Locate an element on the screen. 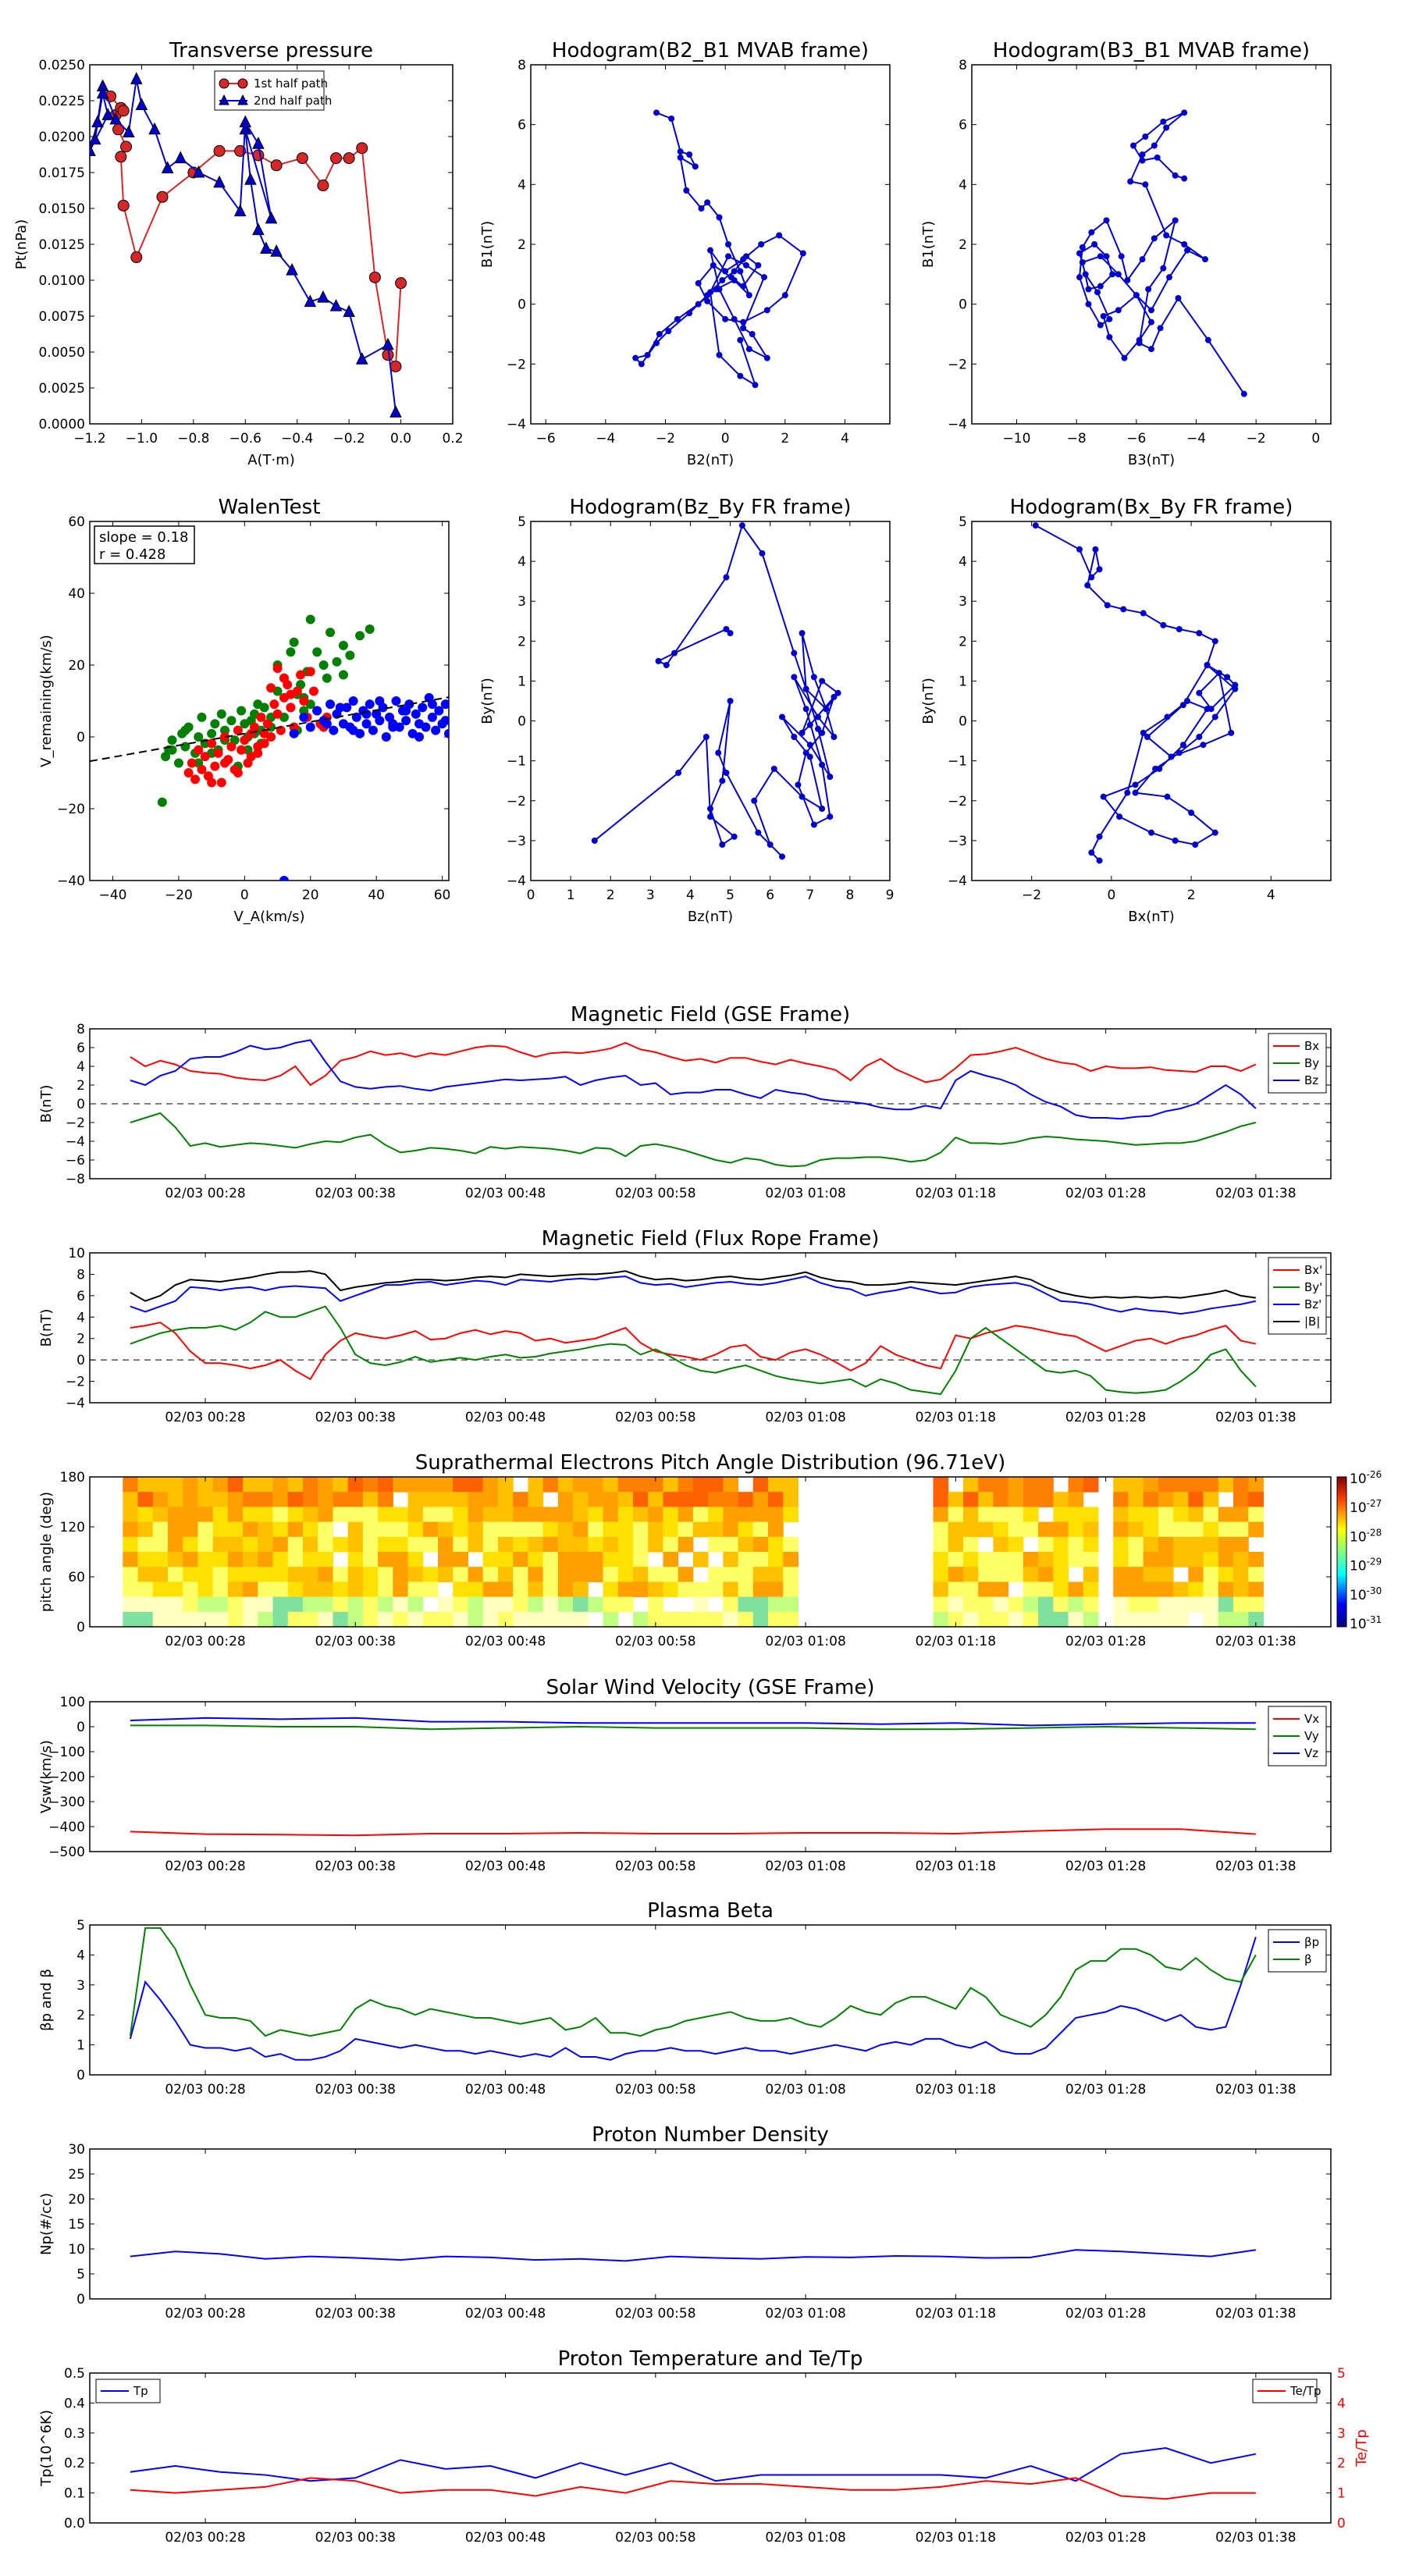 This screenshot has width=1405, height=2576. y-tick-label: 0.0100 is located at coordinates (62, 281).